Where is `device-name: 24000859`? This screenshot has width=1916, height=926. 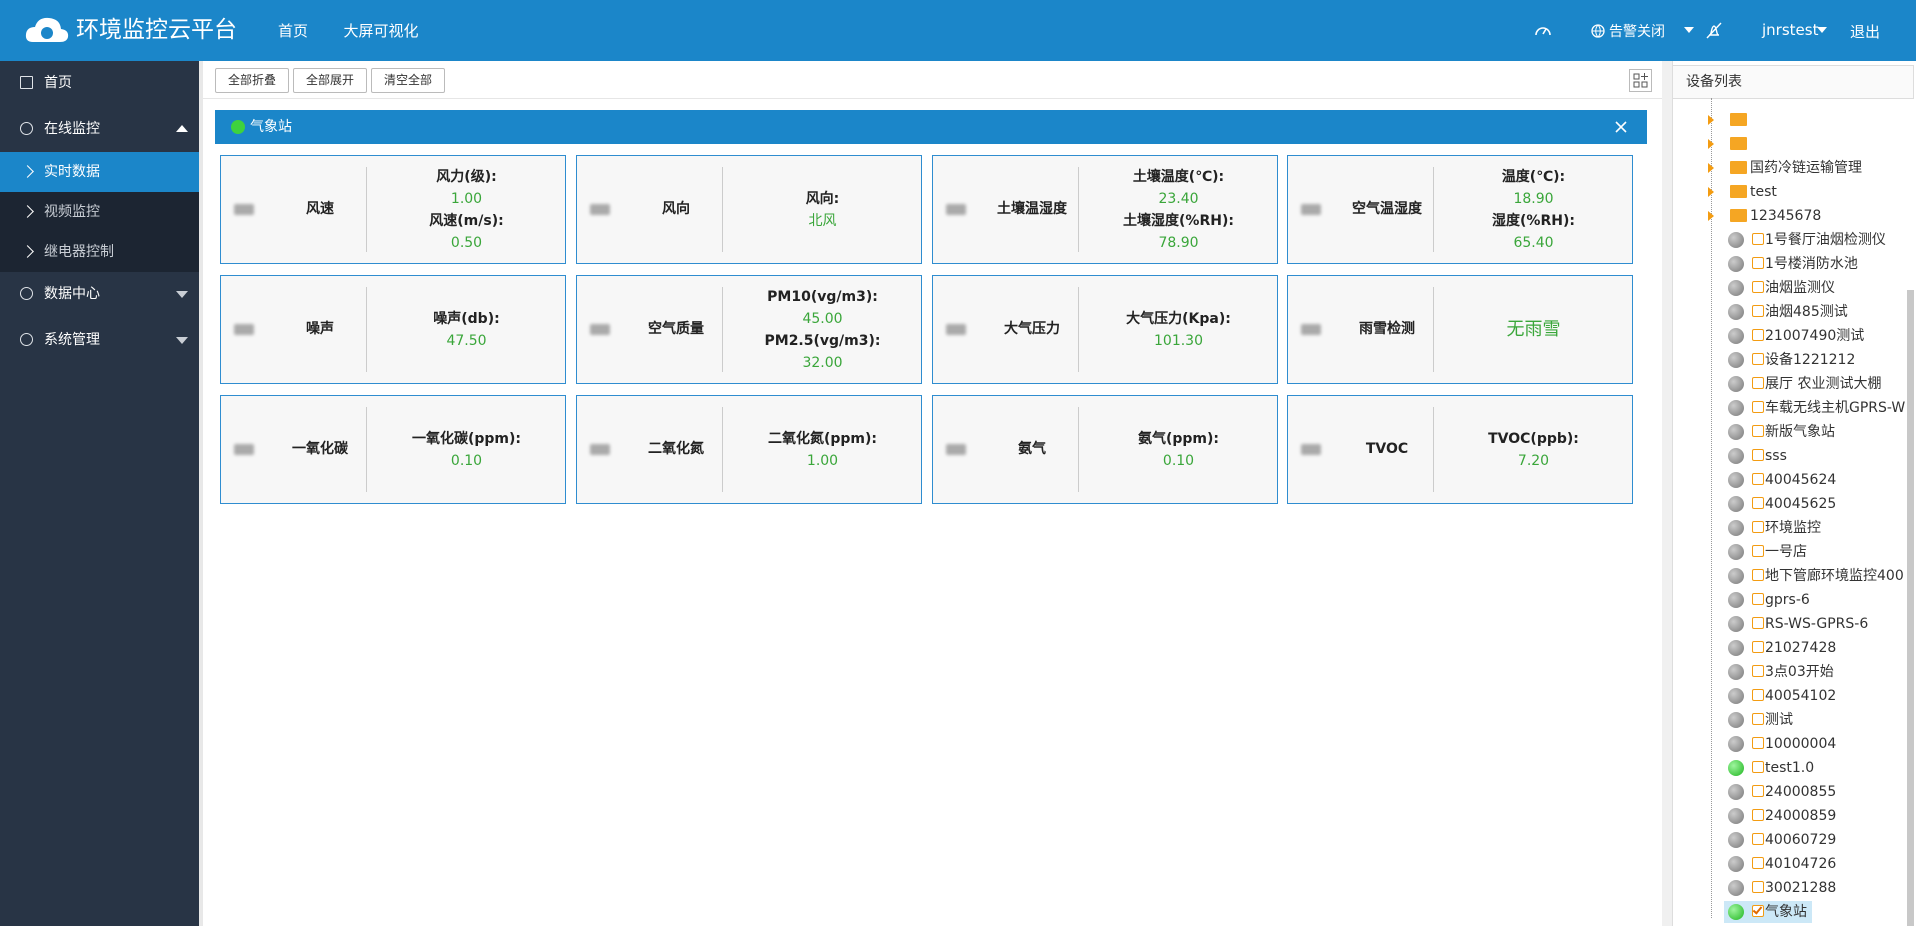 device-name: 24000859 is located at coordinates (1801, 816).